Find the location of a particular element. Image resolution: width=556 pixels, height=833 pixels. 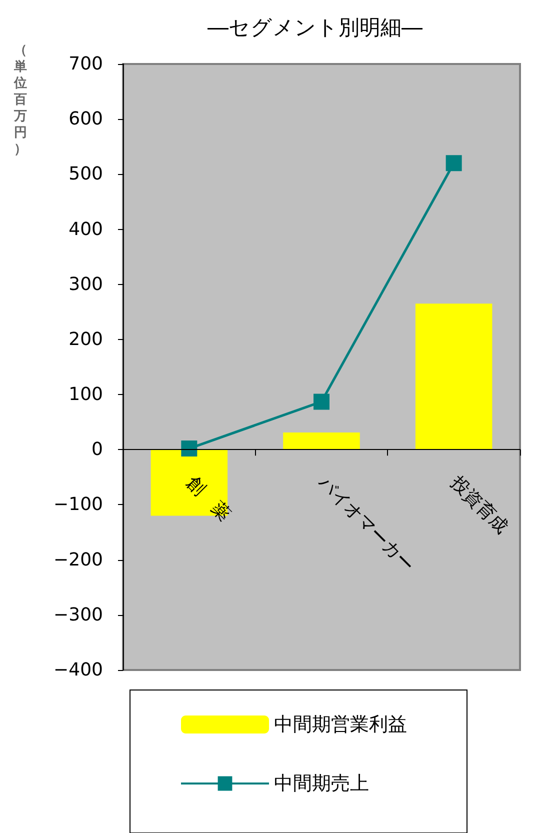

y-tick-label: −100 is located at coordinates (78, 505).